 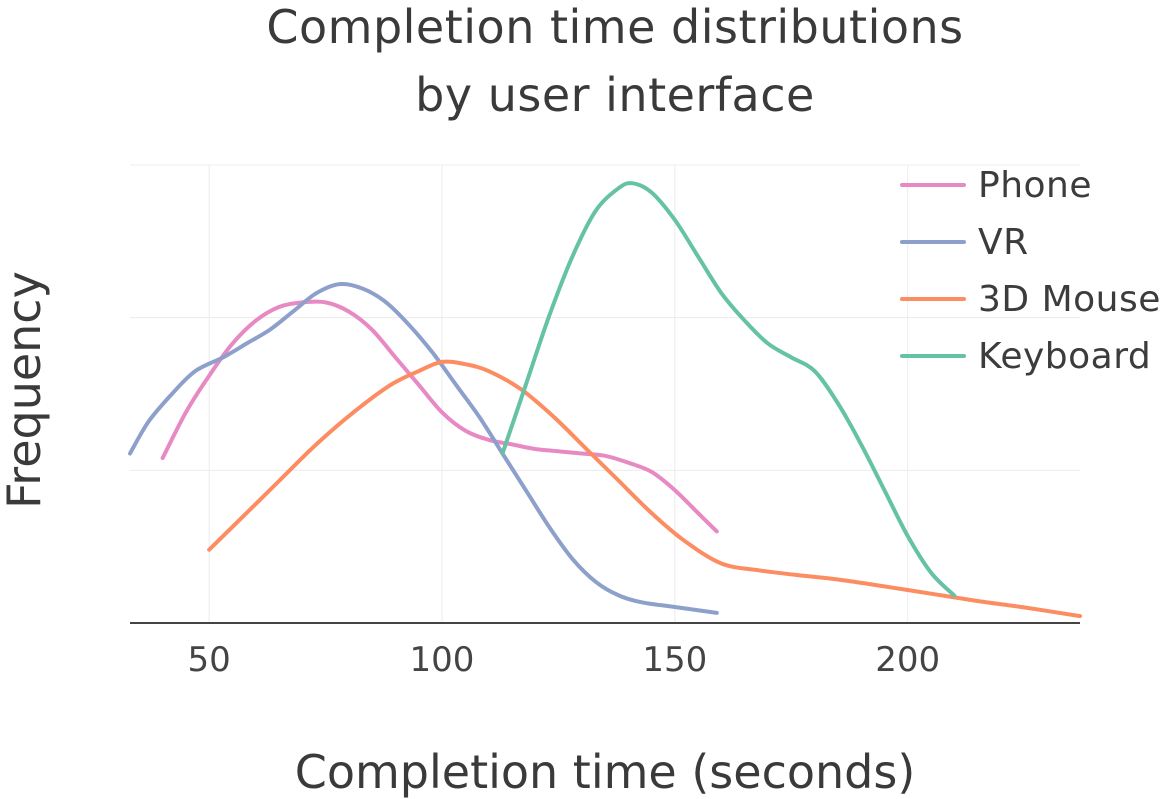 I want to click on legend-item-phone: Phone, so click(x=996, y=185).